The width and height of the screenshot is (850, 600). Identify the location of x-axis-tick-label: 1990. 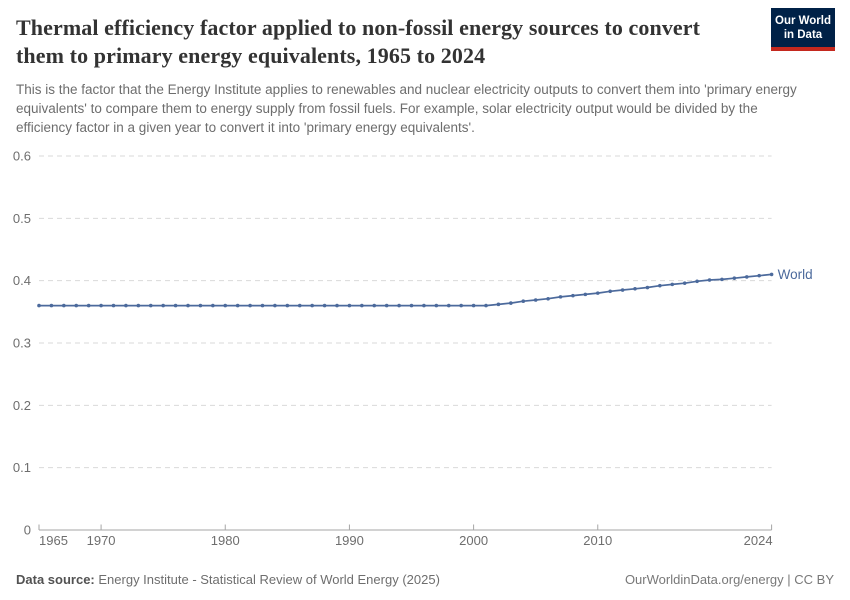
(349, 540).